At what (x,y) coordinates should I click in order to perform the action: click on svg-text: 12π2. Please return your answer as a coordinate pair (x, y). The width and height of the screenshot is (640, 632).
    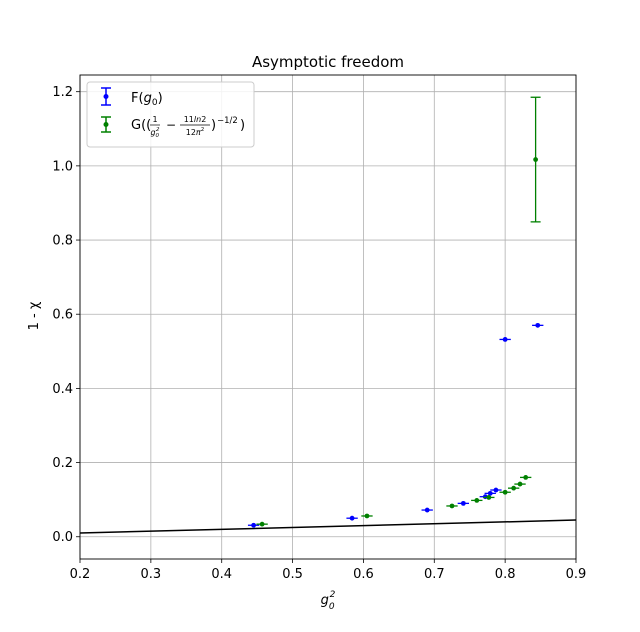
    Looking at the image, I should click on (195, 132).